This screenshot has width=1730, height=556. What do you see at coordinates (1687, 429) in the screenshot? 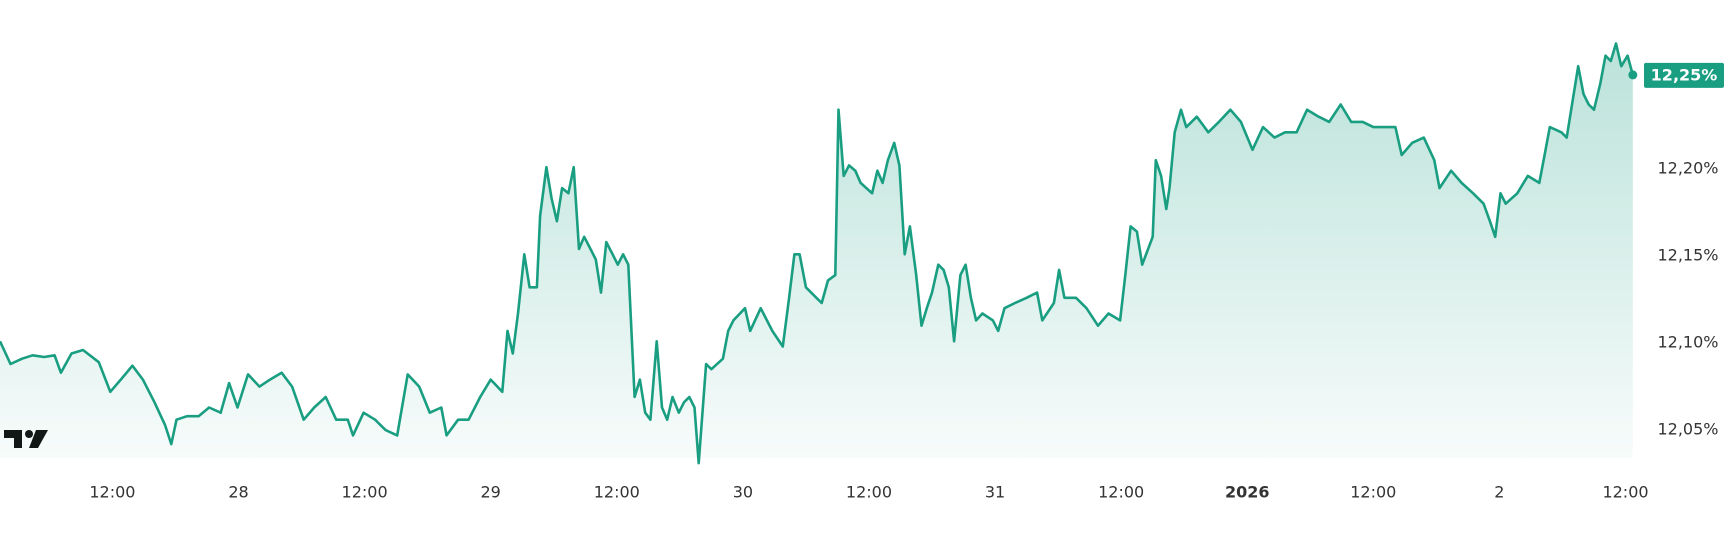
I see `y-tick-label: 12,05%` at bounding box center [1687, 429].